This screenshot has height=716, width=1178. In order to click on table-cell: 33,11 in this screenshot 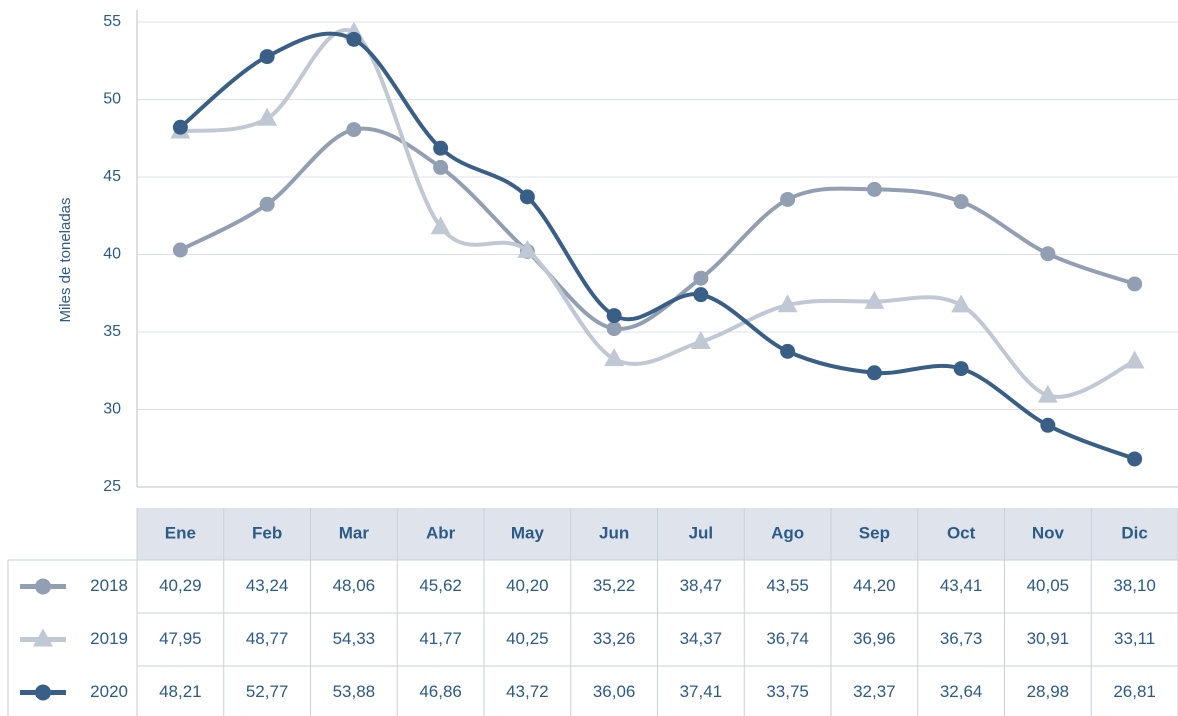, I will do `click(1134, 638)`.